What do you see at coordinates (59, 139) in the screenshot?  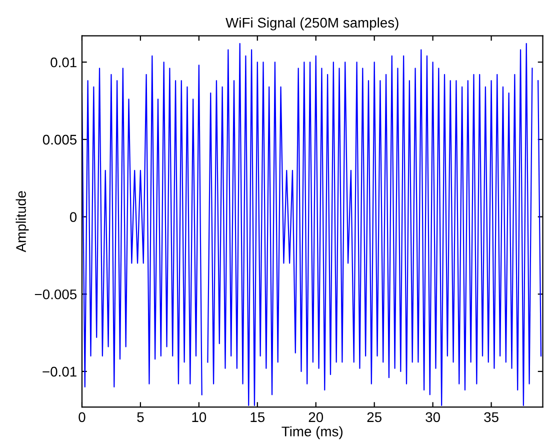 I see `y-tick-label: 0.005` at bounding box center [59, 139].